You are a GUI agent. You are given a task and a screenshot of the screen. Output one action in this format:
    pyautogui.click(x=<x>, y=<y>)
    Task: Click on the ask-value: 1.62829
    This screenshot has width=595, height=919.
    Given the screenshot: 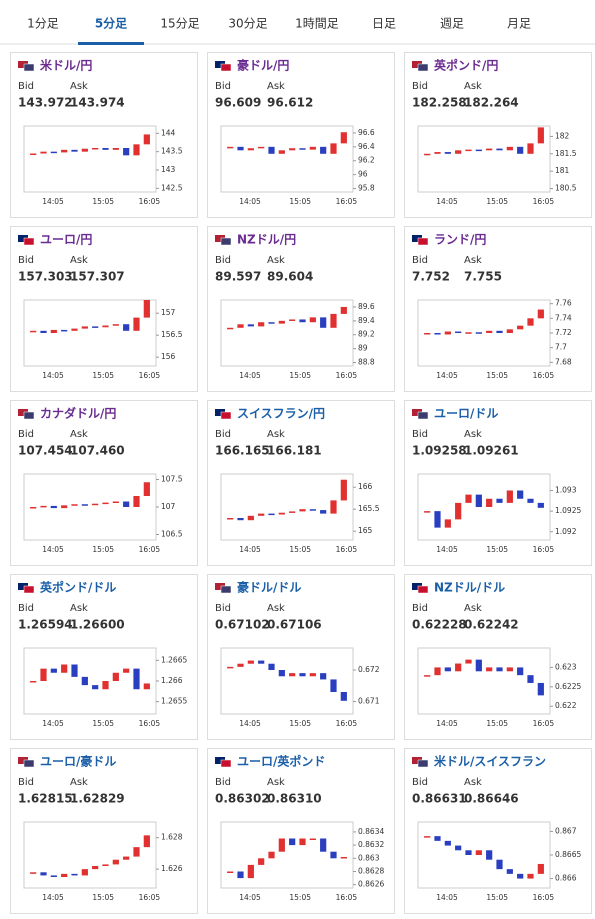 What is the action you would take?
    pyautogui.click(x=97, y=799)
    